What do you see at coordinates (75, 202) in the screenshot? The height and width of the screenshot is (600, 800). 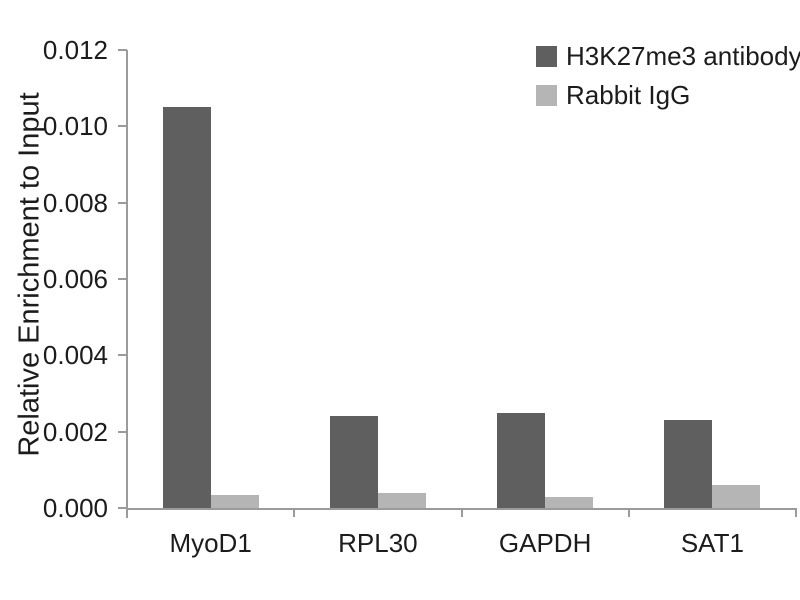 I see `y-tick-label: 0.008` at bounding box center [75, 202].